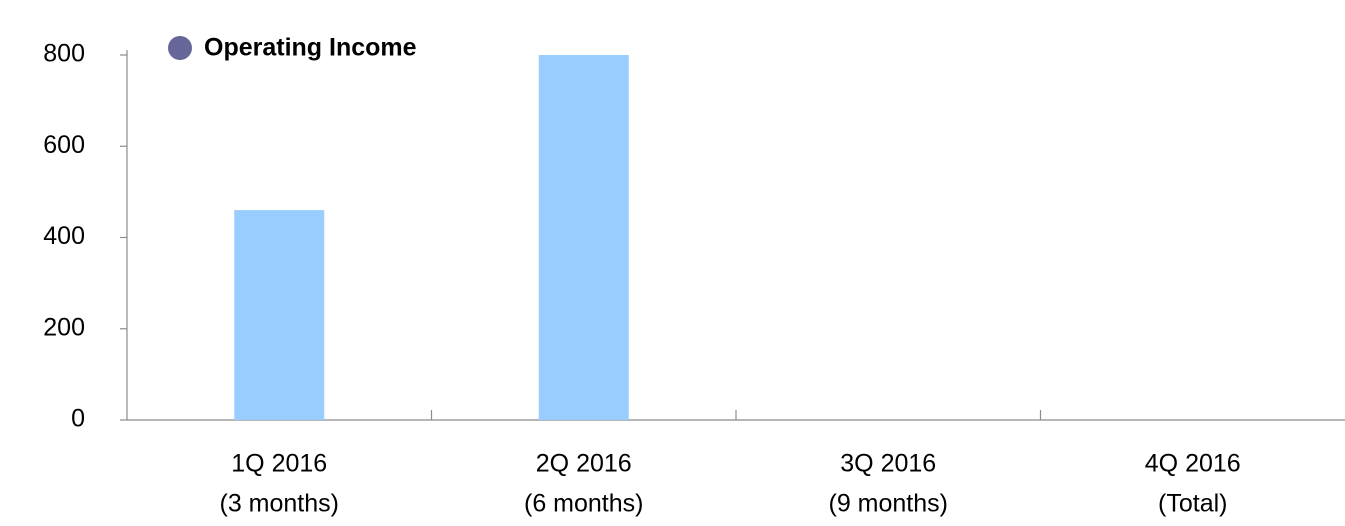 Image resolution: width=1345 pixels, height=526 pixels. Describe the element at coordinates (64, 54) in the screenshot. I see `y-tick-label: 800` at that location.